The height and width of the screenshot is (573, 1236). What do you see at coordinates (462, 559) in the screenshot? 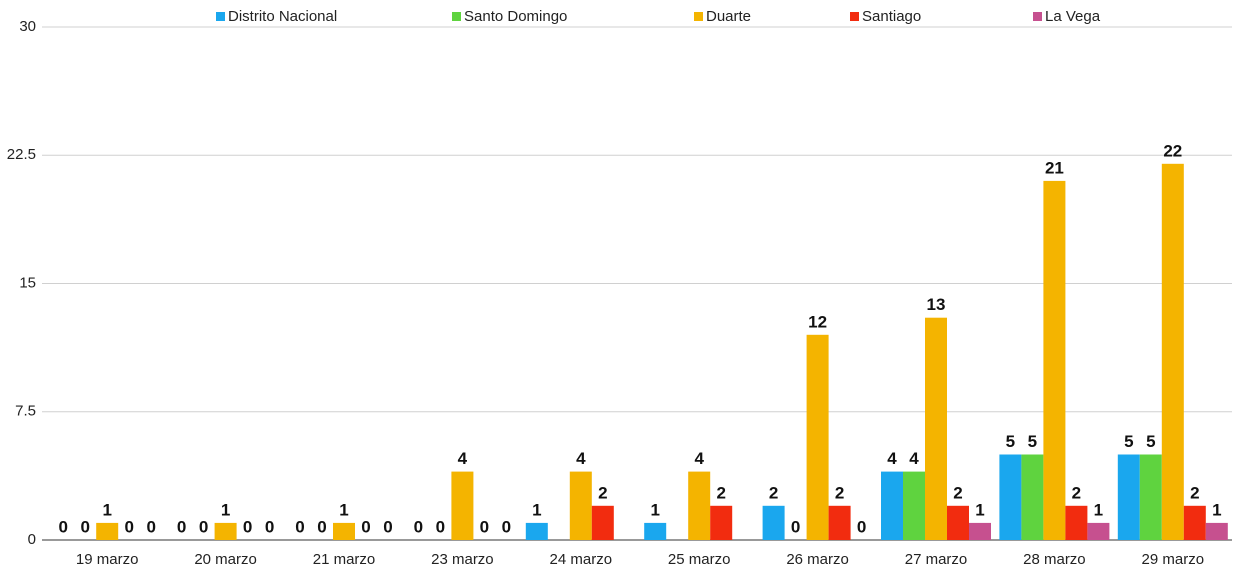
I see `x-tick-label: 23 marzo` at bounding box center [462, 559].